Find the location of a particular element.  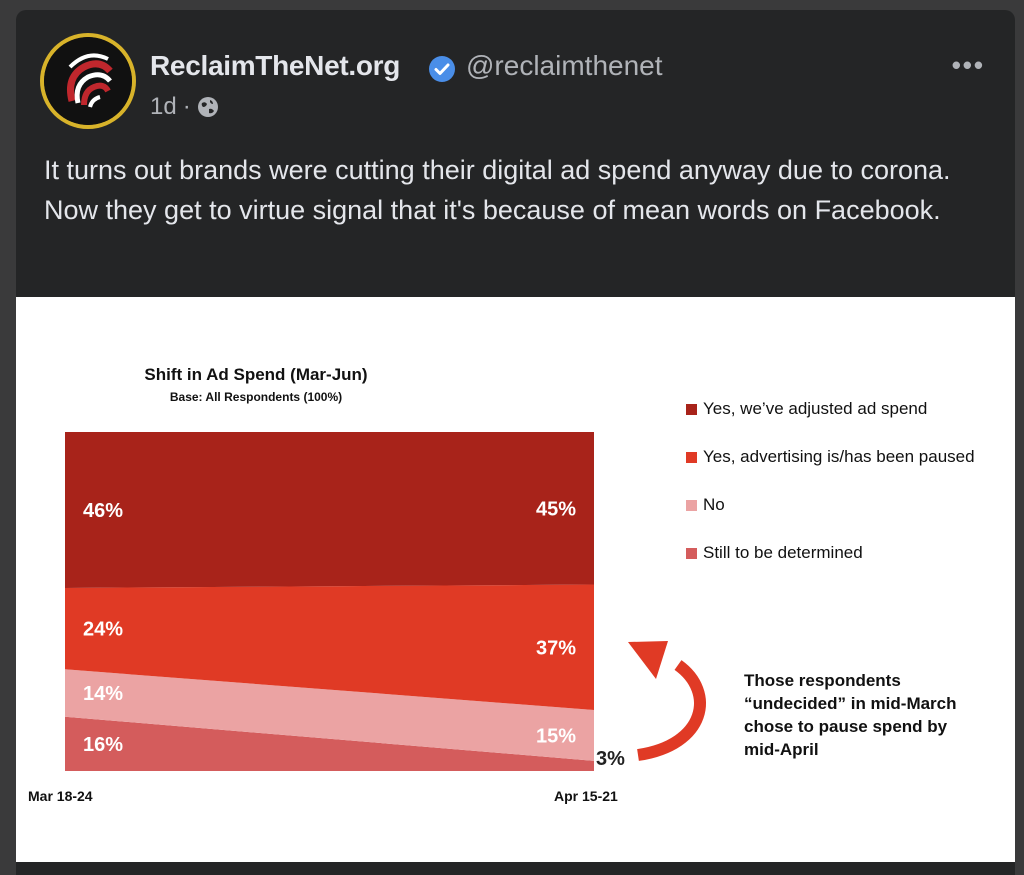

more-options-icon: ••• is located at coordinates (968, 65).